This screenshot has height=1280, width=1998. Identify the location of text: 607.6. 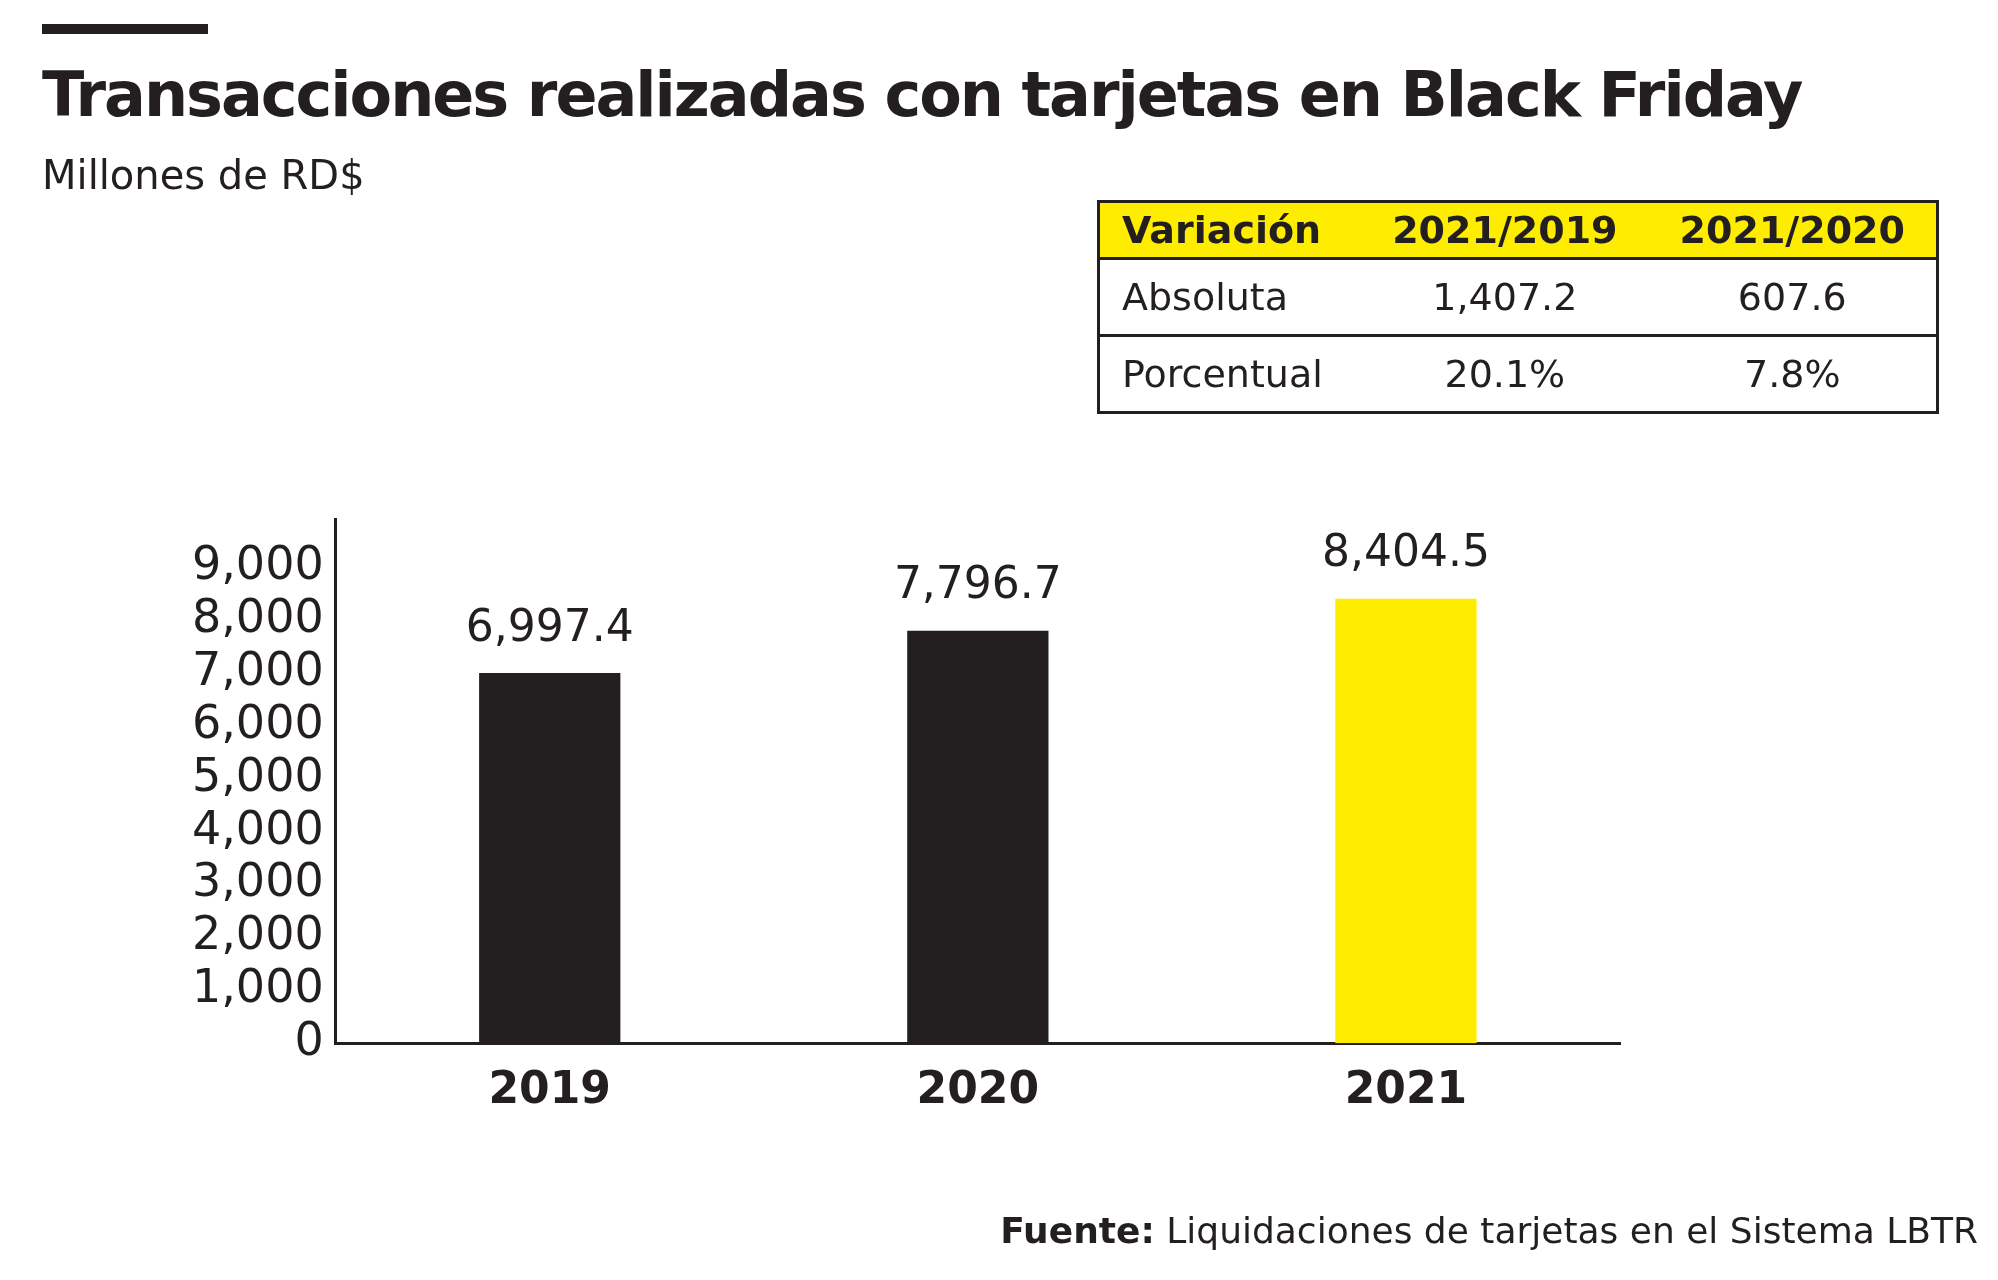
(1793, 297).